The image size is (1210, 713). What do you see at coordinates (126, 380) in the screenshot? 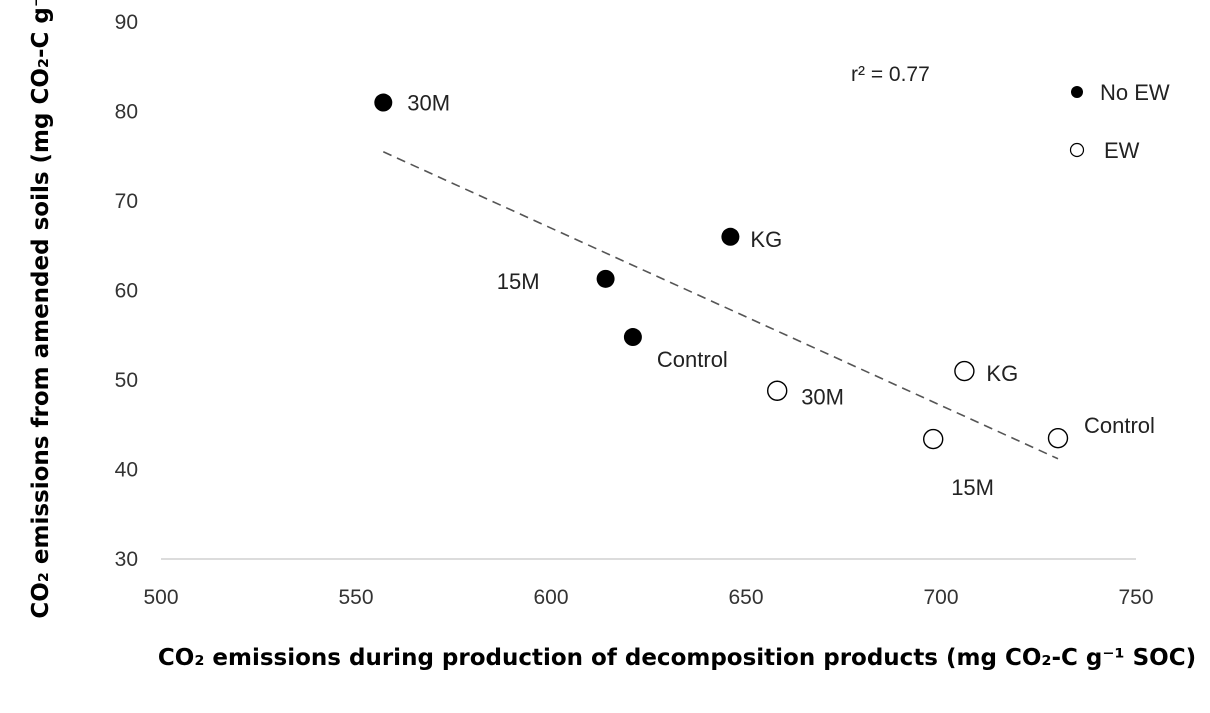
I see `y-tick-label: 50` at bounding box center [126, 380].